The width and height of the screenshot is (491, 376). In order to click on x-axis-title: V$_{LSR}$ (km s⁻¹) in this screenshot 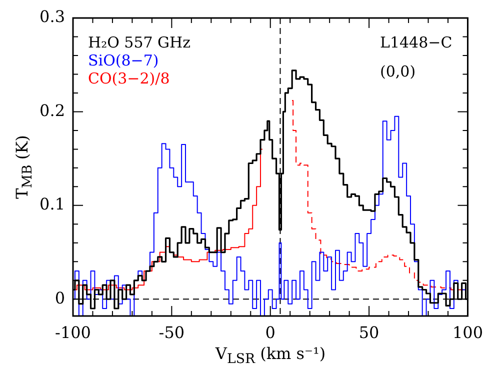, I will do `click(270, 356)`.